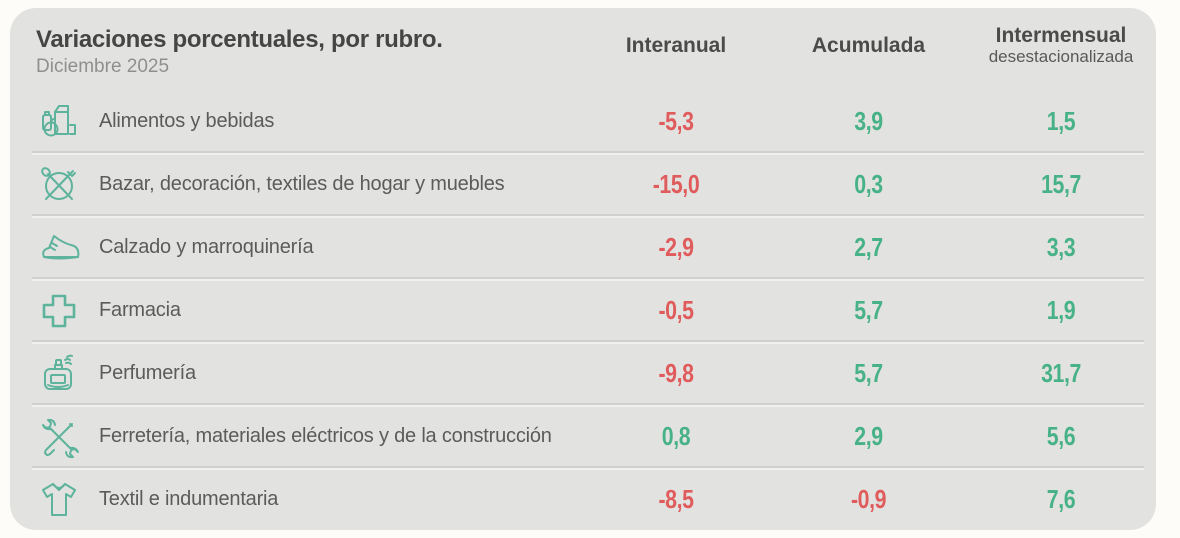  Describe the element at coordinates (187, 121) in the screenshot. I see `row-label: Alimentos y bebidas` at that location.